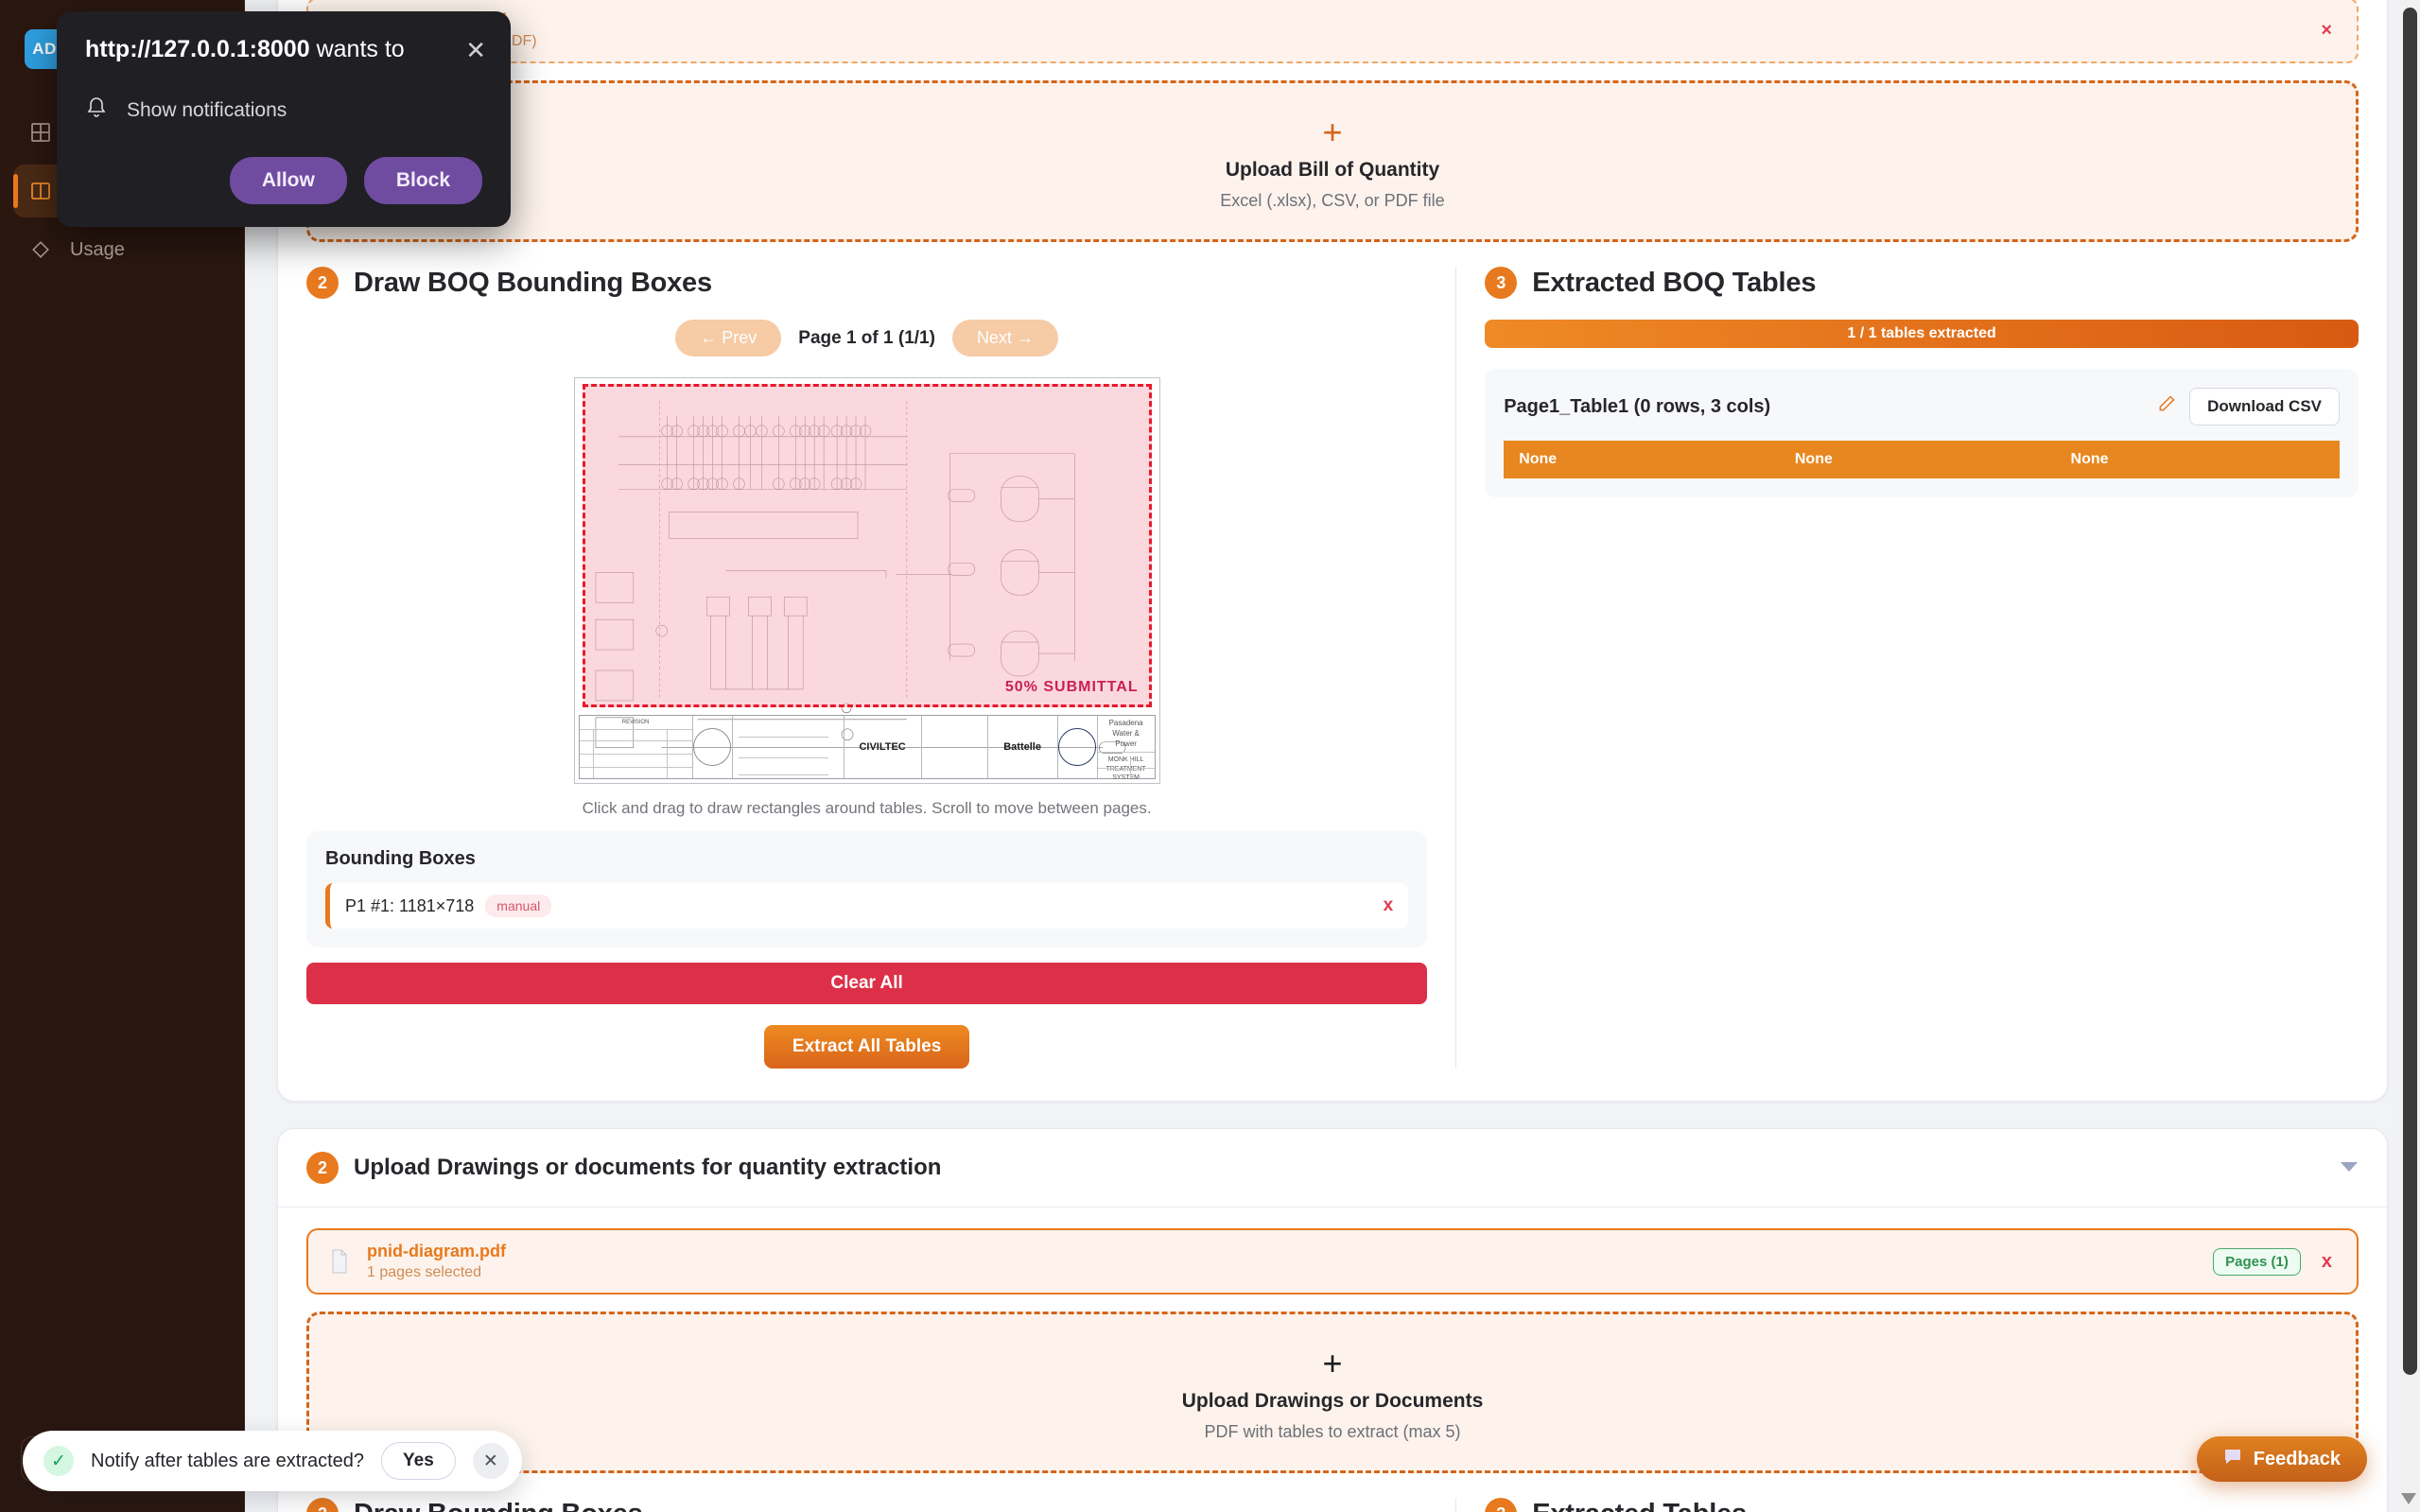  I want to click on block-button: Block, so click(422, 181).